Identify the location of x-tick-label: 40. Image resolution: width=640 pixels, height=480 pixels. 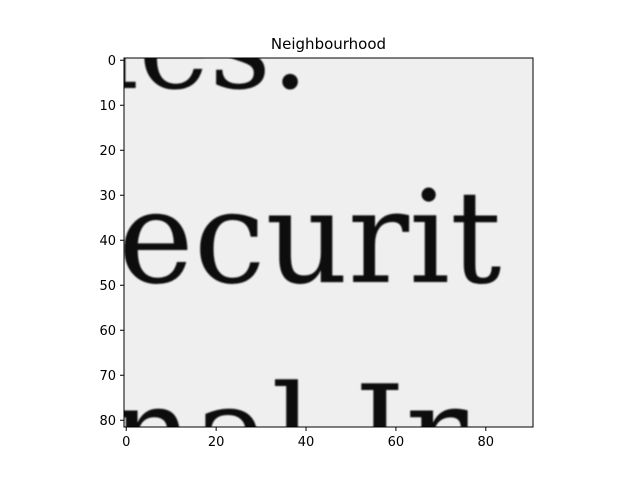
(306, 442).